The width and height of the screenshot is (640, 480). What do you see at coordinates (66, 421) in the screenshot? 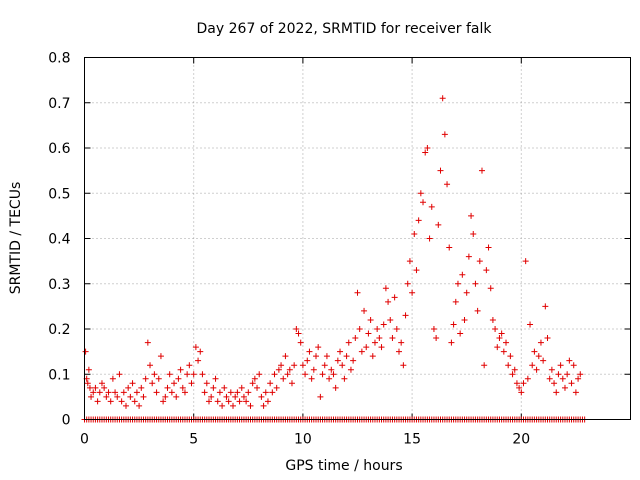
I see `y-tick-label: 0` at bounding box center [66, 421].